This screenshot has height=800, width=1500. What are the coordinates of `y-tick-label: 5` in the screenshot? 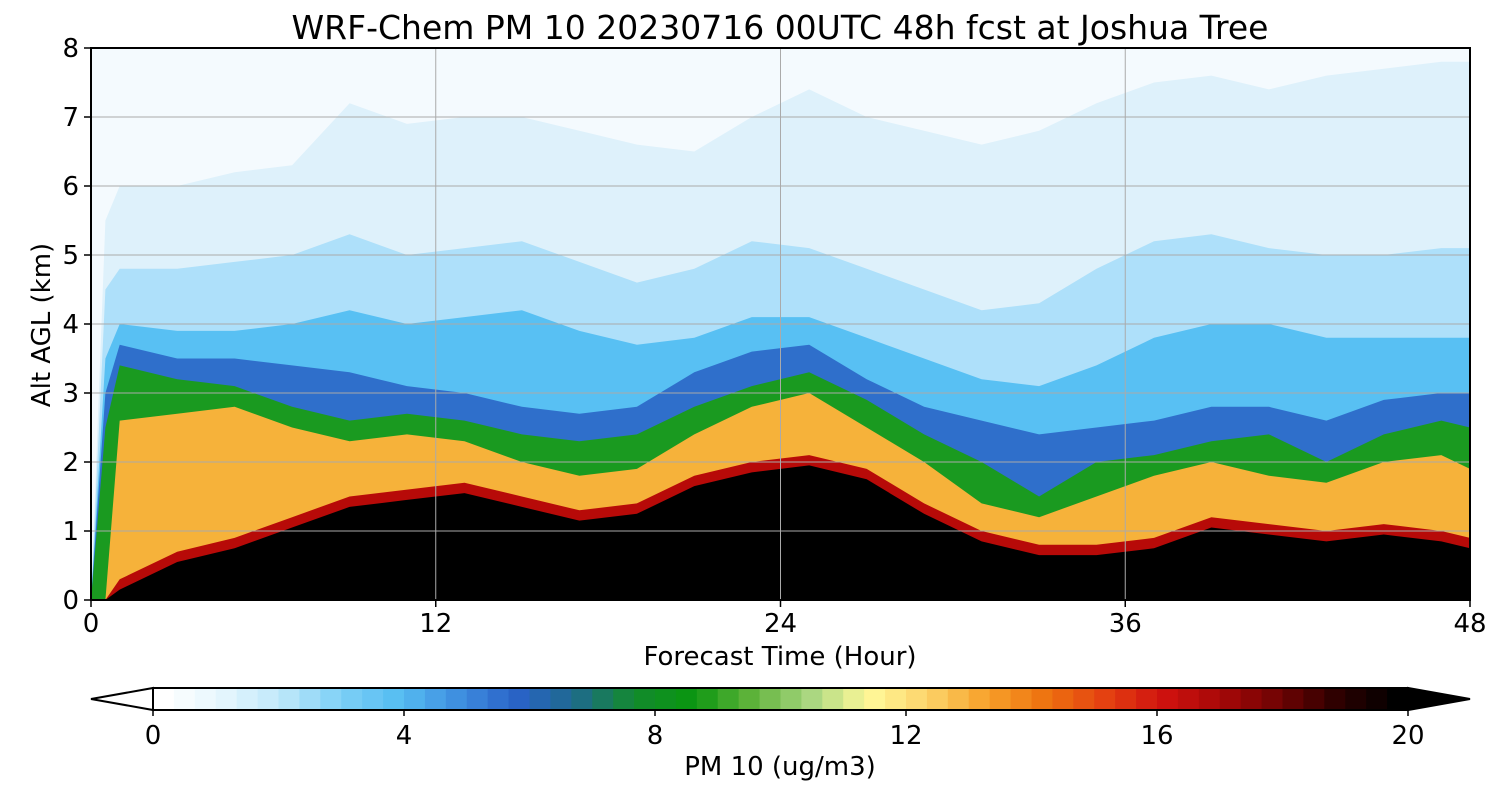 It's located at (70, 256).